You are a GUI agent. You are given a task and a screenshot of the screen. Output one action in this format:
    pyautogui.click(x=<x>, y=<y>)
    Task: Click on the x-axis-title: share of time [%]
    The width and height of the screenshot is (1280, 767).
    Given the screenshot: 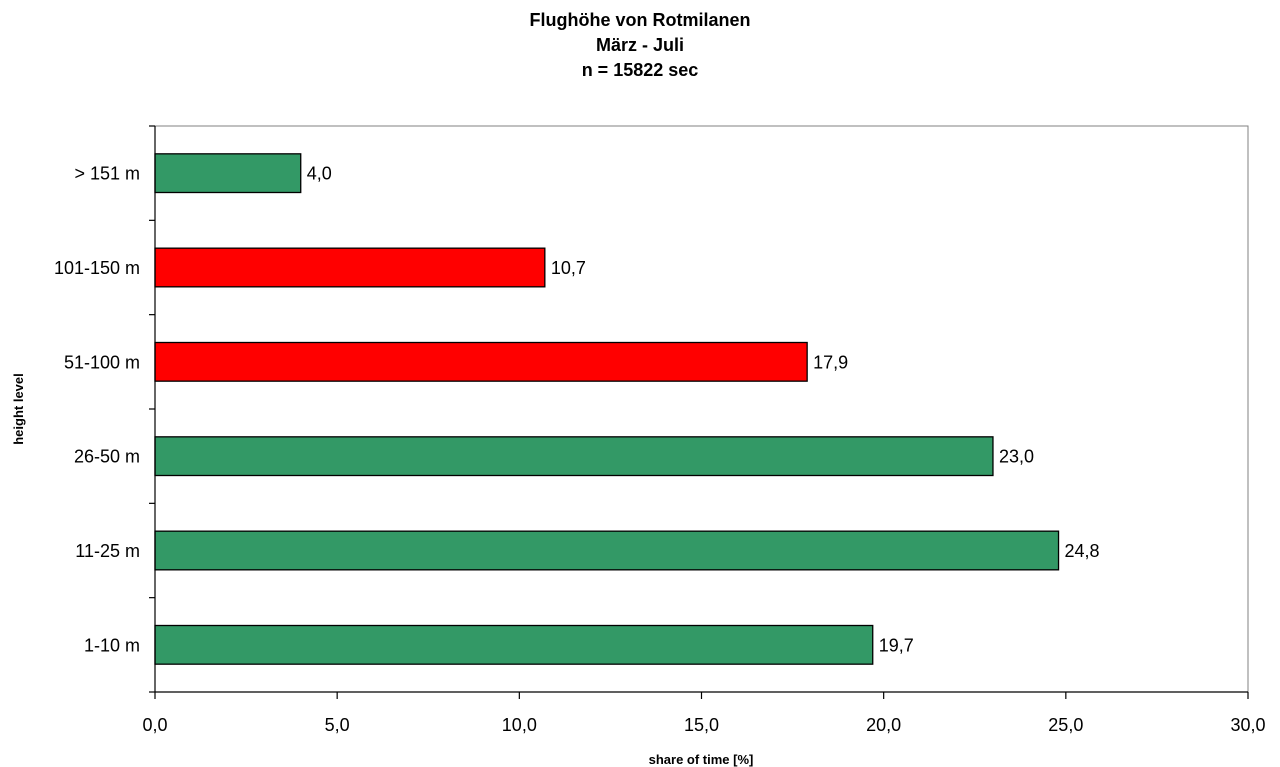 What is the action you would take?
    pyautogui.click(x=701, y=759)
    